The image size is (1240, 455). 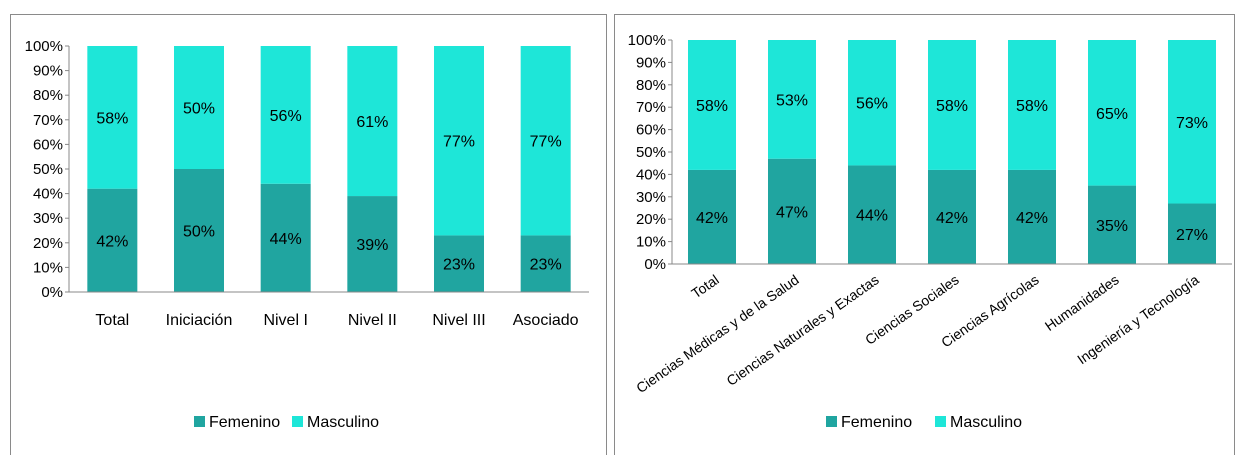 What do you see at coordinates (458, 320) in the screenshot?
I see `x-category-label: Nivel III` at bounding box center [458, 320].